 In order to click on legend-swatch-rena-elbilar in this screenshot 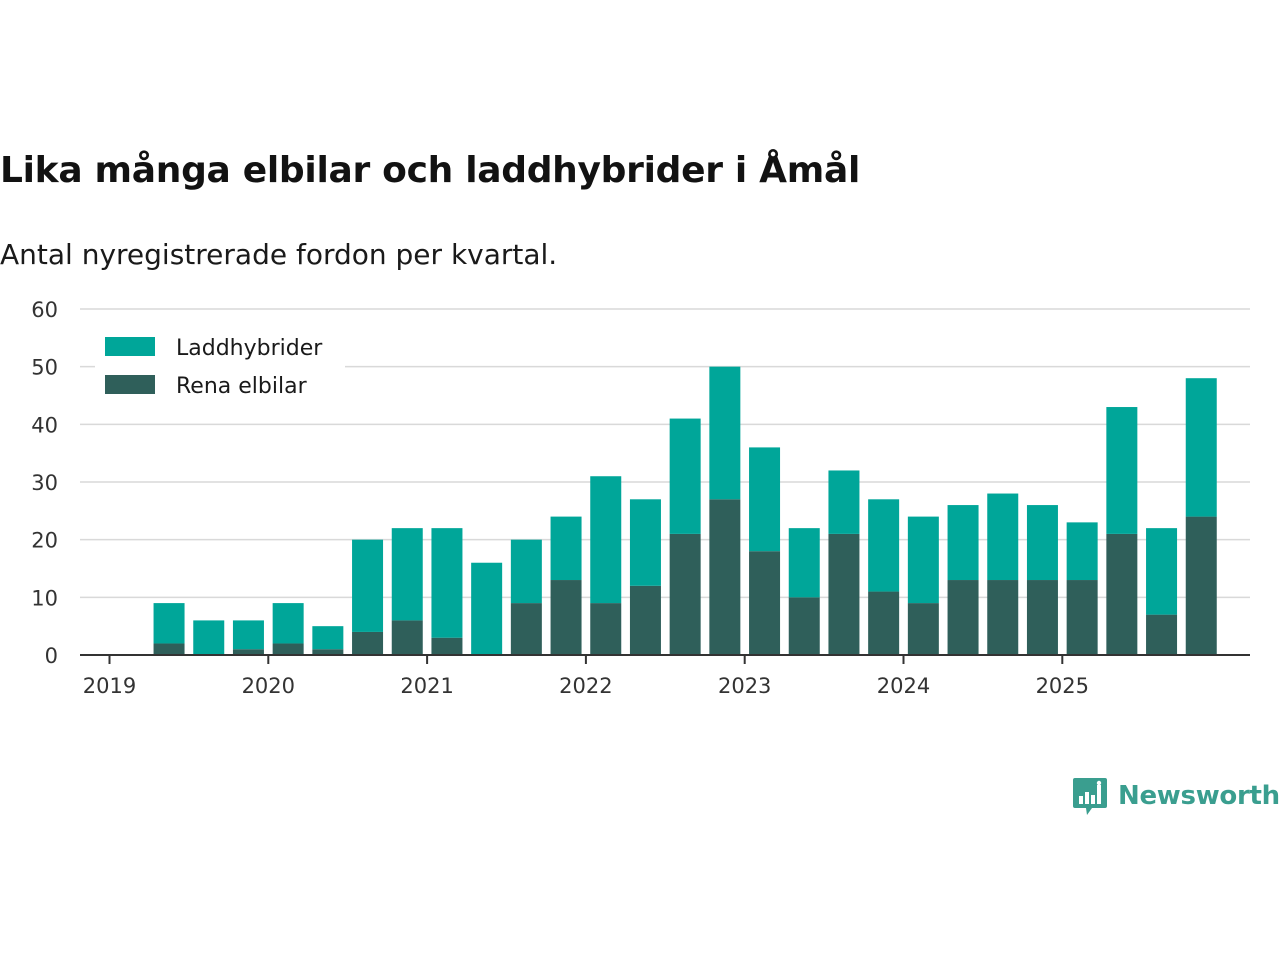, I will do `click(130, 384)`.